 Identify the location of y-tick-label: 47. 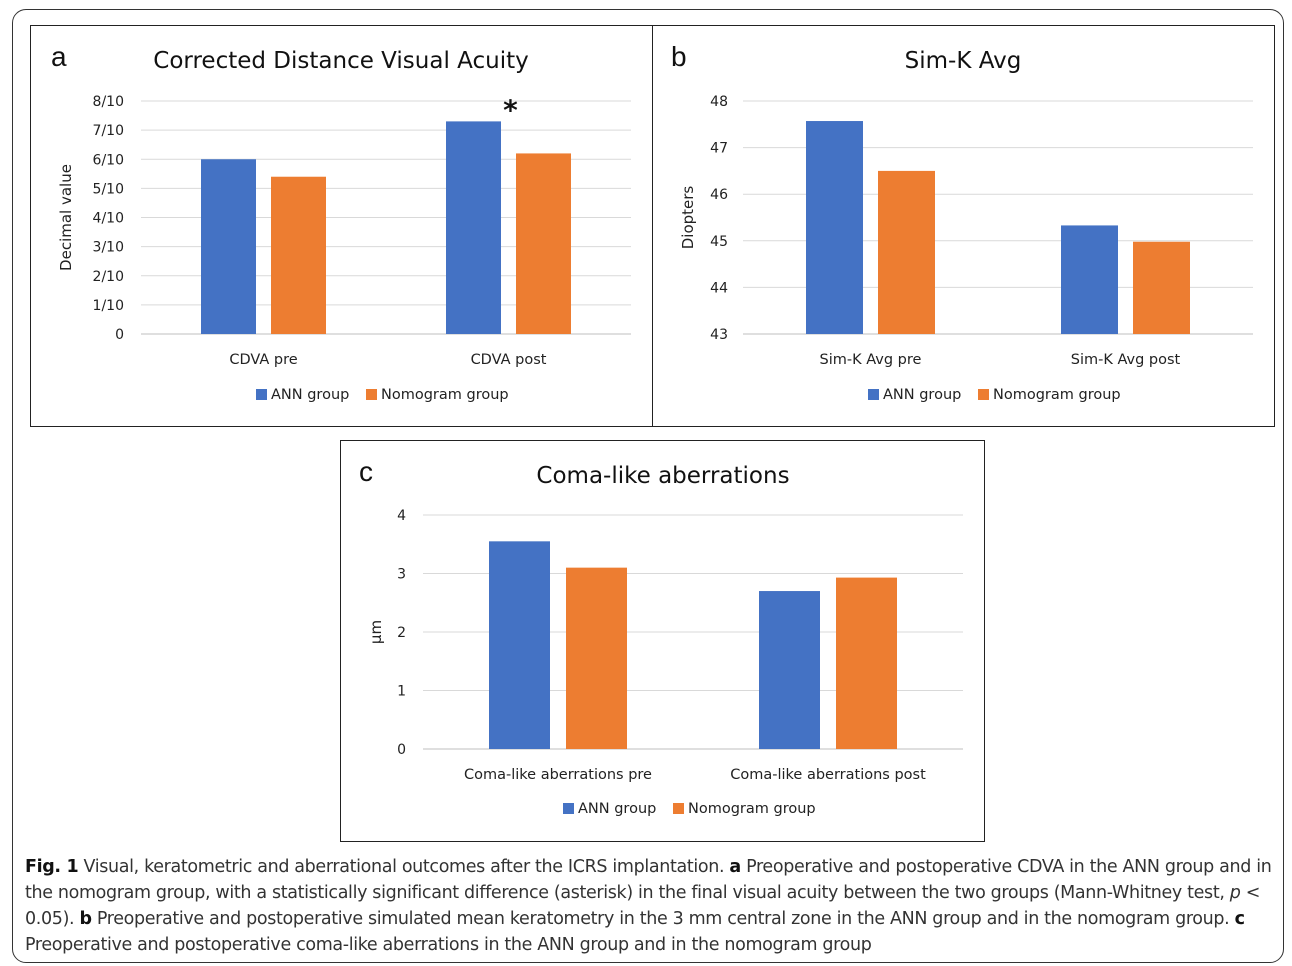
(719, 149).